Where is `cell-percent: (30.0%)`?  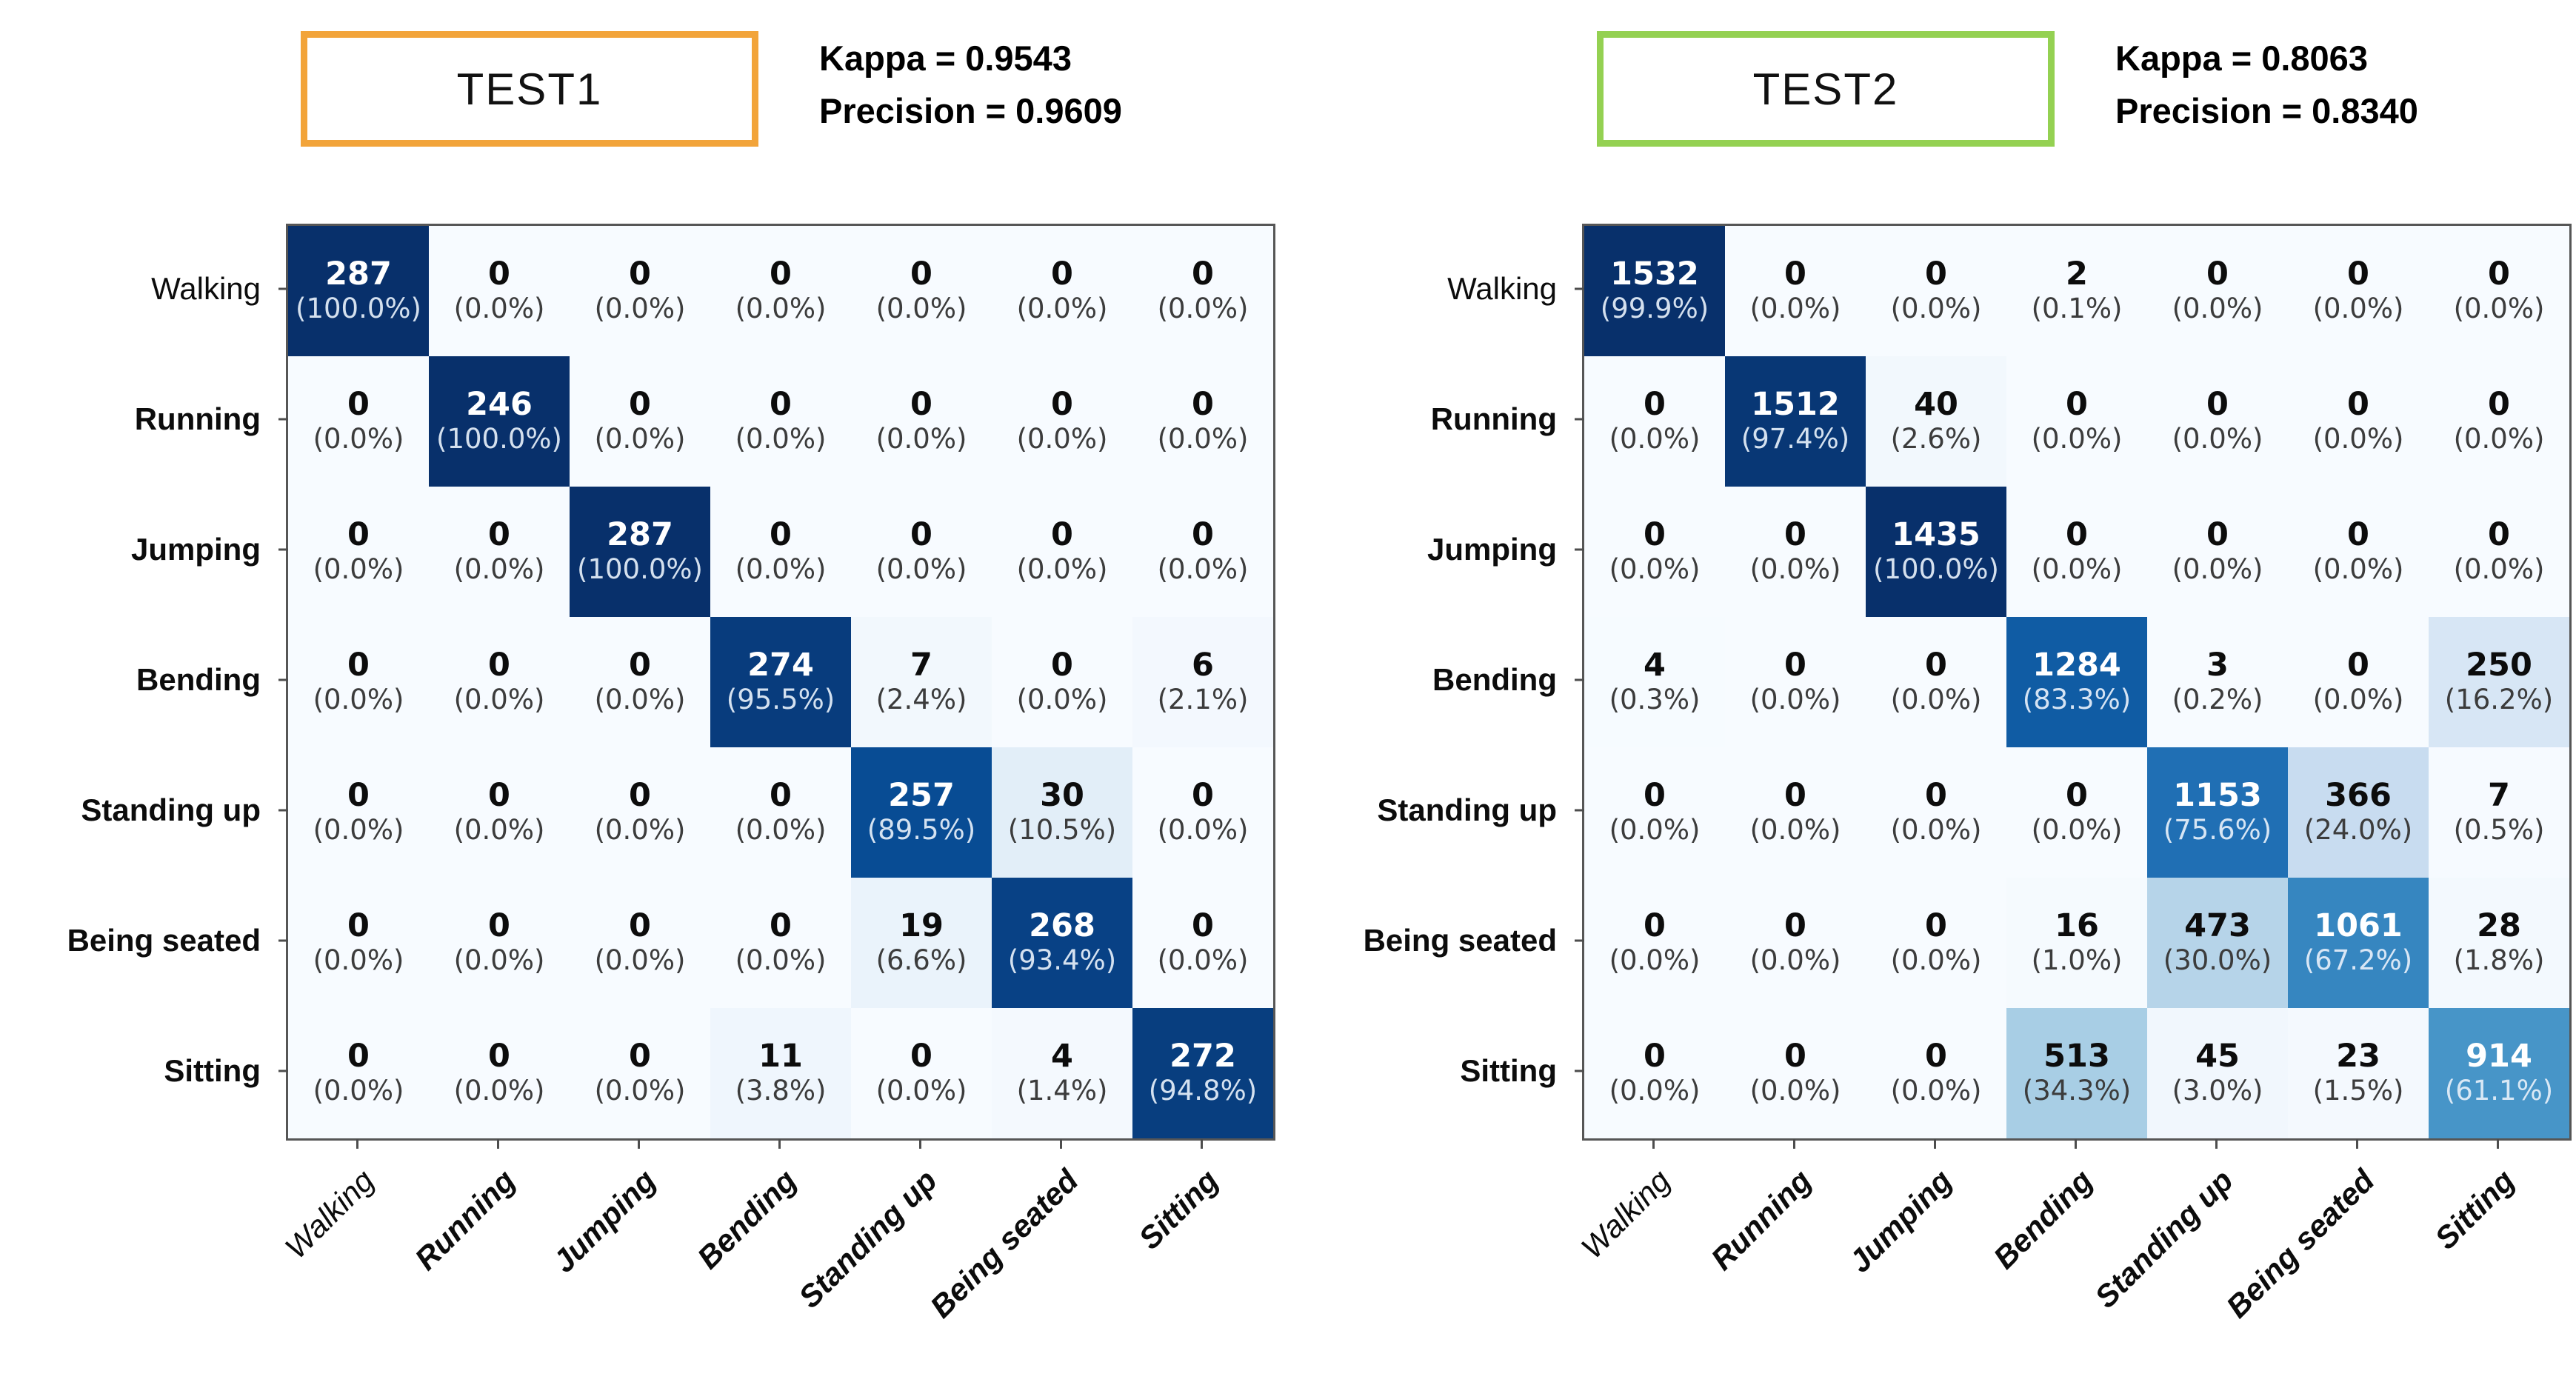 cell-percent: (30.0%) is located at coordinates (2217, 960).